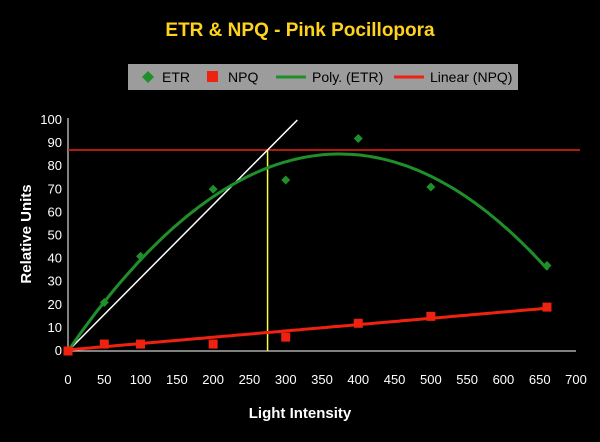 The width and height of the screenshot is (600, 442). What do you see at coordinates (322, 379) in the screenshot?
I see `x-tick-label-350: 350` at bounding box center [322, 379].